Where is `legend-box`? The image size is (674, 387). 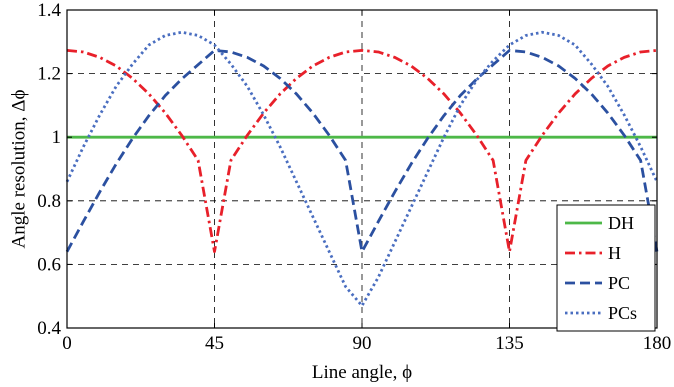 legend-box is located at coordinates (606, 268).